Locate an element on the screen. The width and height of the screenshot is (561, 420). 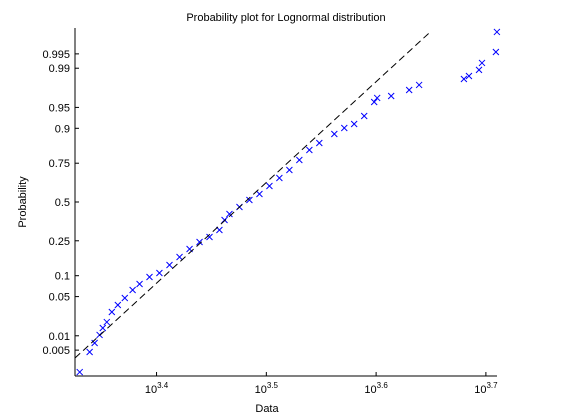
y-tick-label: 0.9 is located at coordinates (62, 129).